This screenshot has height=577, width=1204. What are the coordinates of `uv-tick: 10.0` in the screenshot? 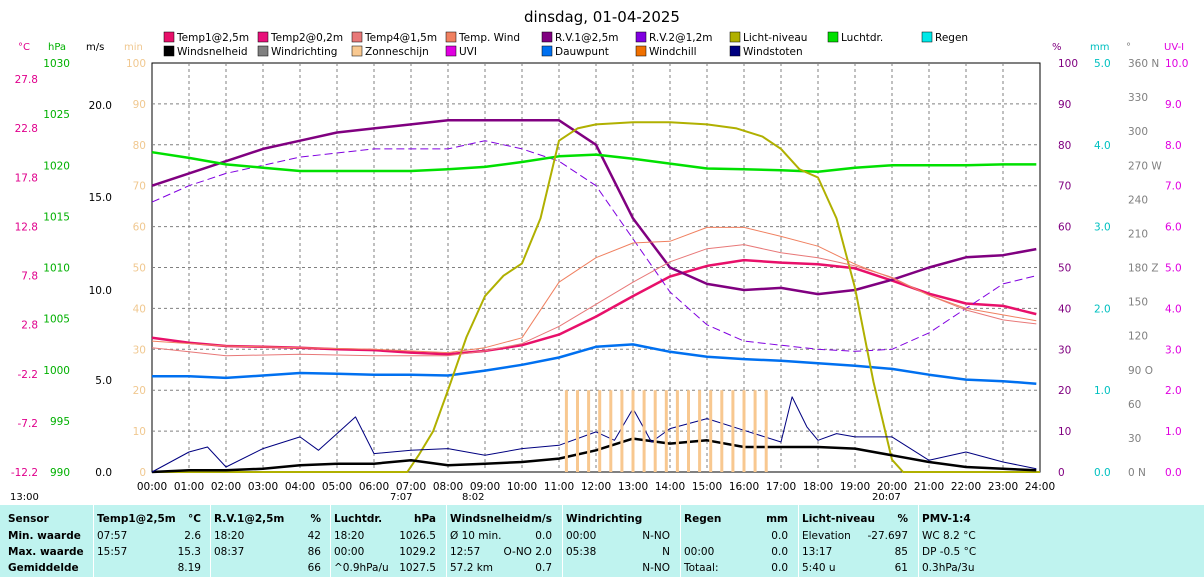 It's located at (1176, 64).